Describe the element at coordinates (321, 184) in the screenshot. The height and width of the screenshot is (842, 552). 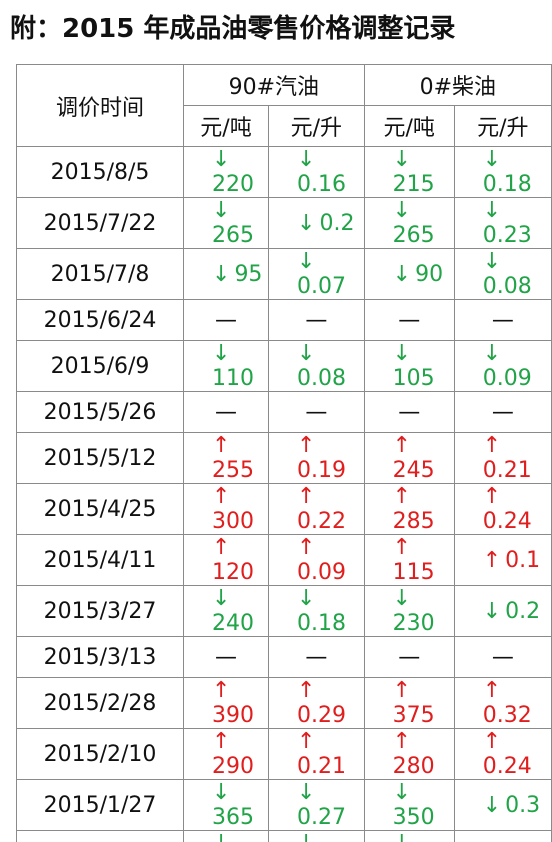
I see `price-change-value: 0.16` at that location.